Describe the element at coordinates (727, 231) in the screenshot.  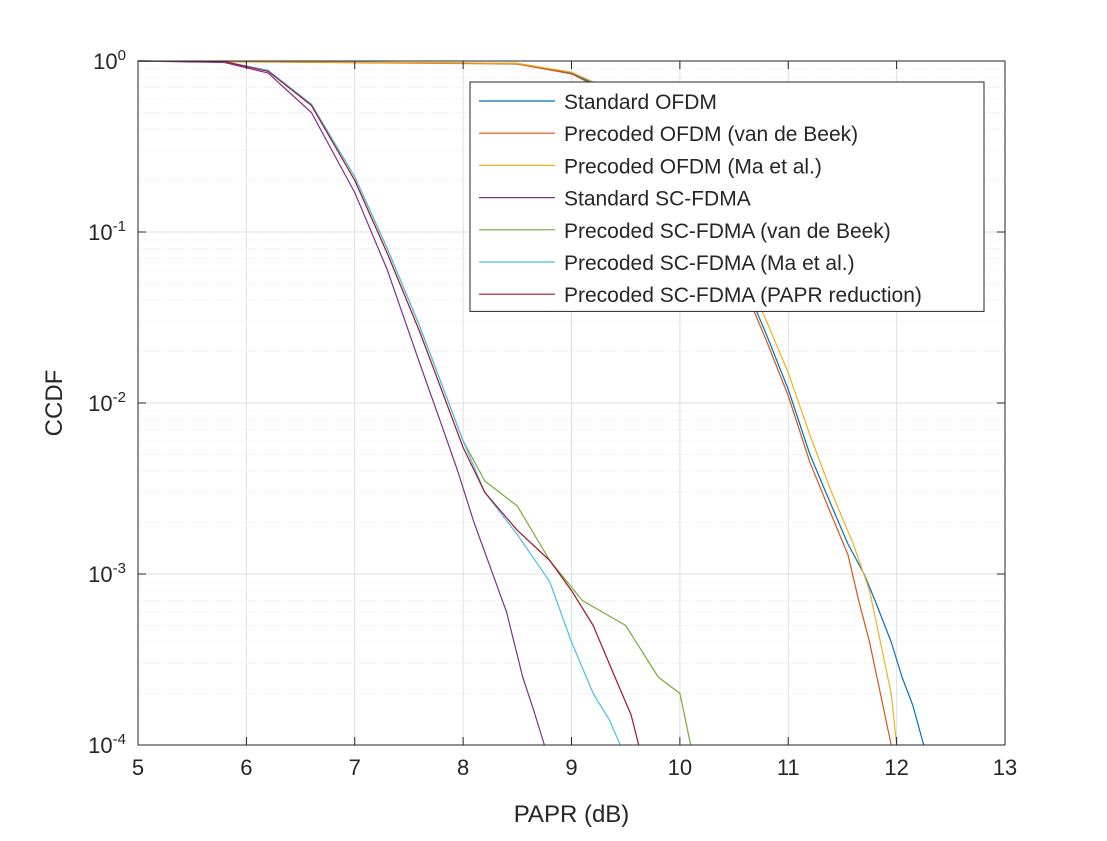
I see `legend-label: Precoded SC-FDMA (van de Beek)` at that location.